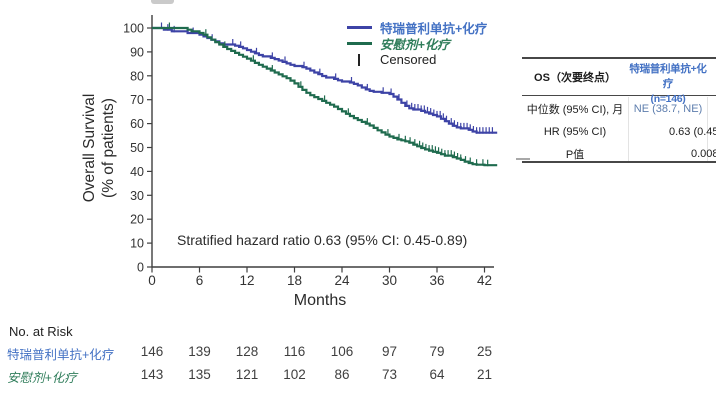 This screenshot has width=716, height=403. Describe the element at coordinates (484, 280) in the screenshot. I see `x-tick-label: 42` at that location.